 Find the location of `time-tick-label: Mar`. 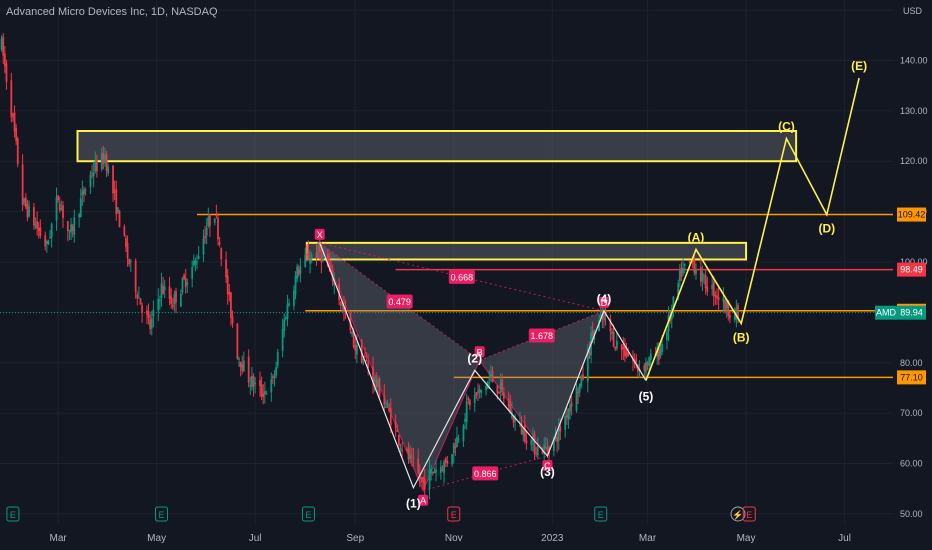

time-tick-label: Mar is located at coordinates (648, 538).